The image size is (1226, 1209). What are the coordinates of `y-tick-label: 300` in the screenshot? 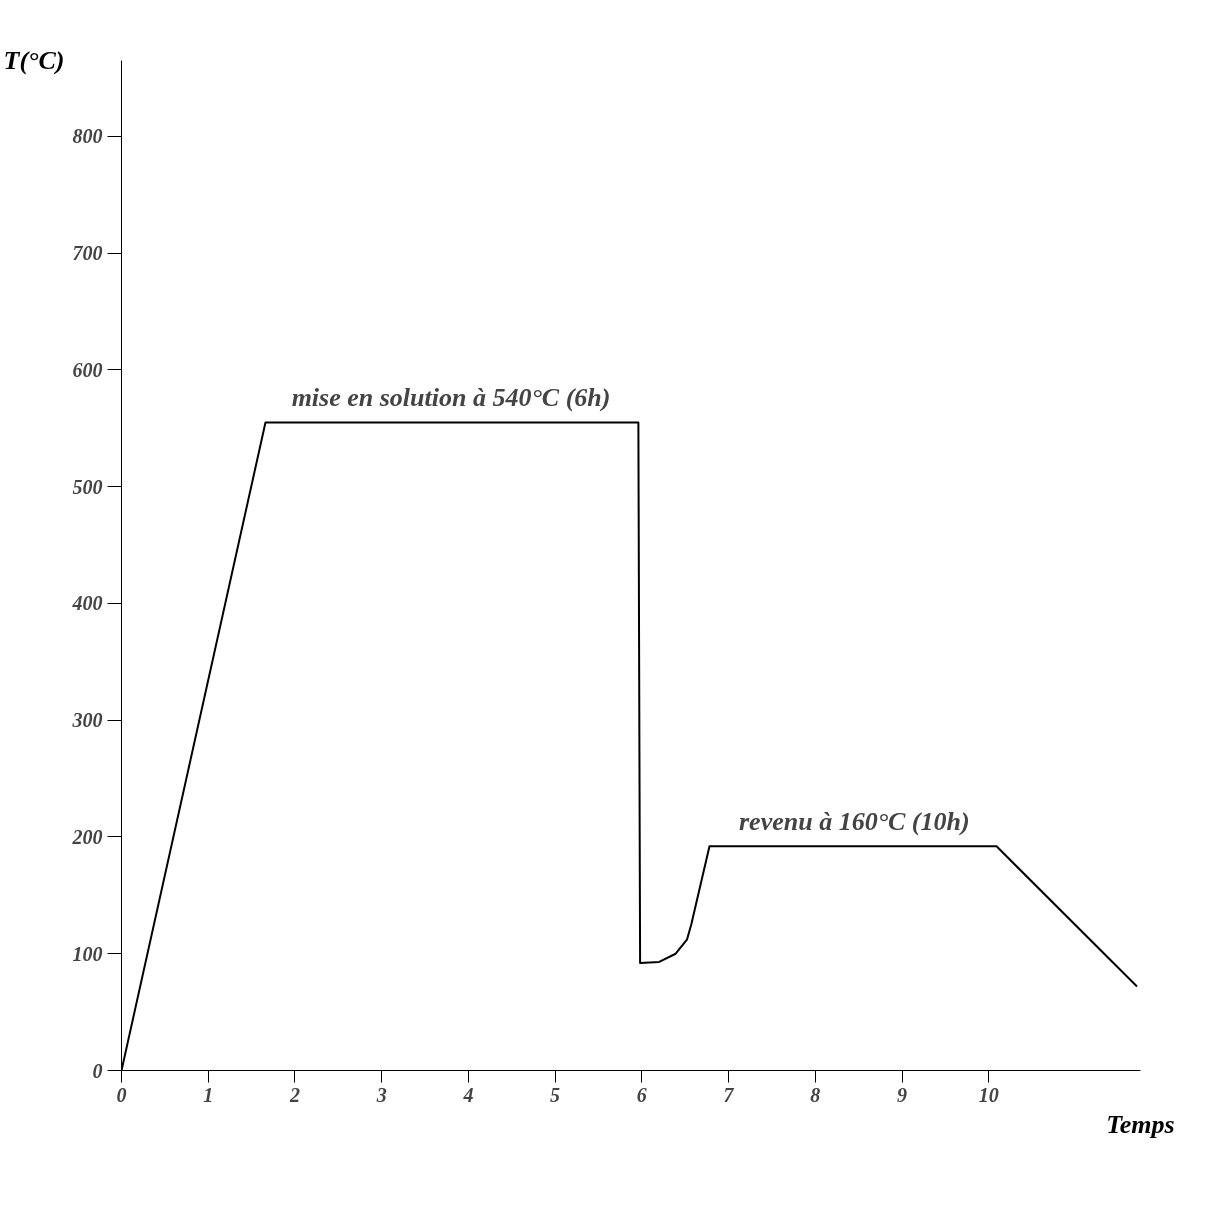 It's located at (87, 720).